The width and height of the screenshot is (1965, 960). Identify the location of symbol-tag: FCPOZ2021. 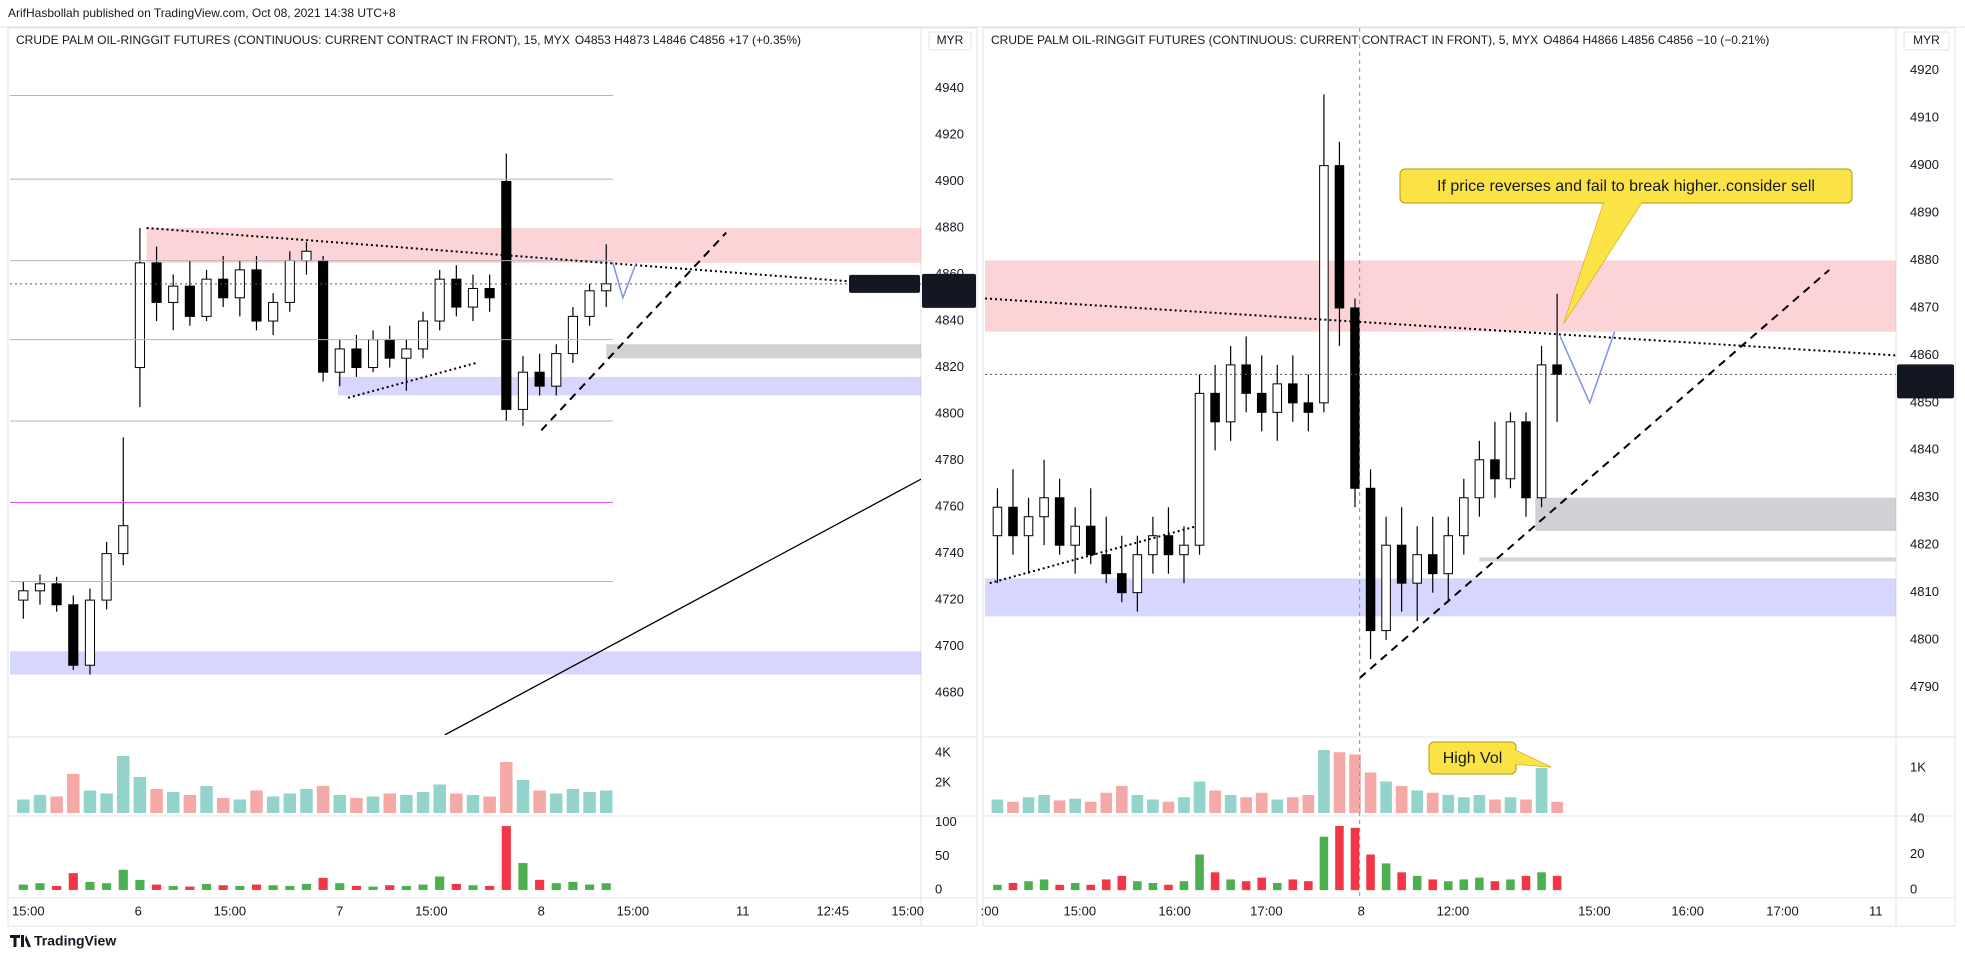
(885, 284).